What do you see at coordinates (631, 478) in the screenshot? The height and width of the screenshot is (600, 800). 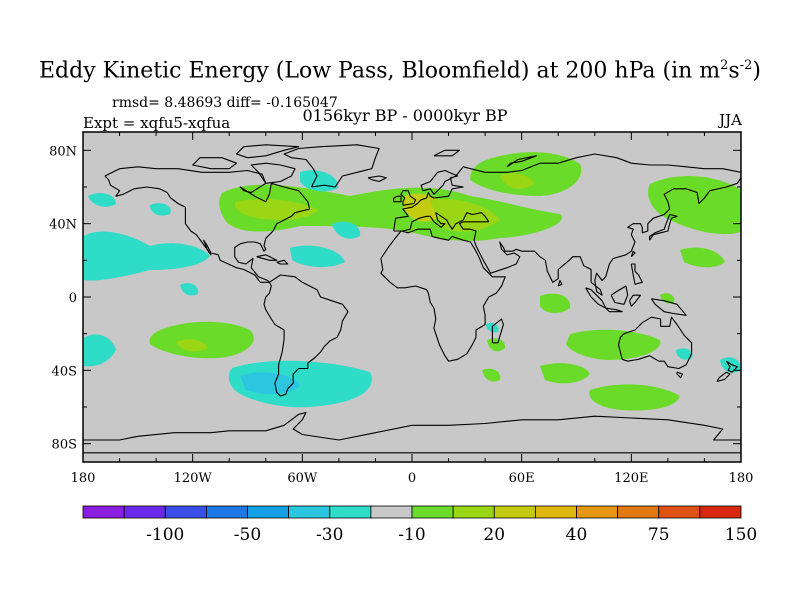 I see `lon-tick-label: 120E` at bounding box center [631, 478].